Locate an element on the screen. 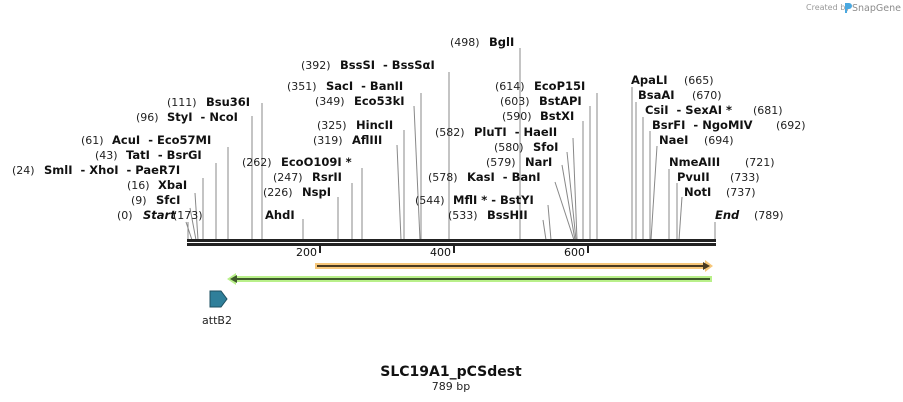 This screenshot has width=903, height=402. site-pos: (351) is located at coordinates (302, 86).